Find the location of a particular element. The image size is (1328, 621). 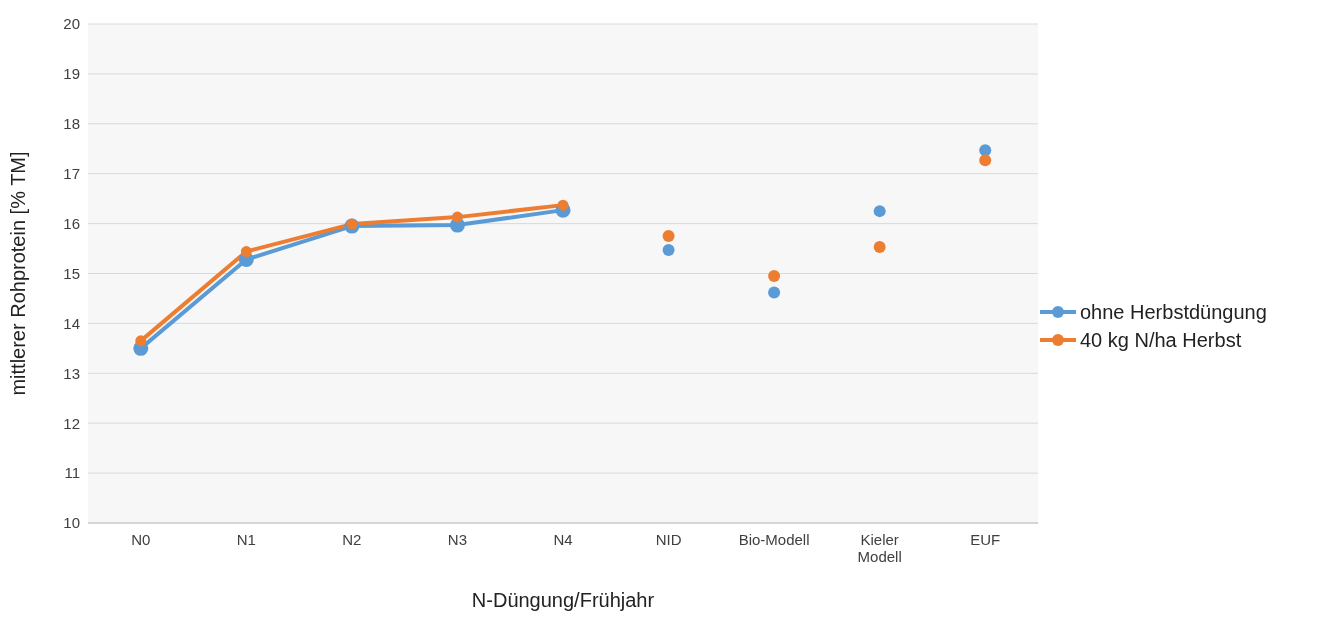

x-tick-label: N3 is located at coordinates (457, 539).